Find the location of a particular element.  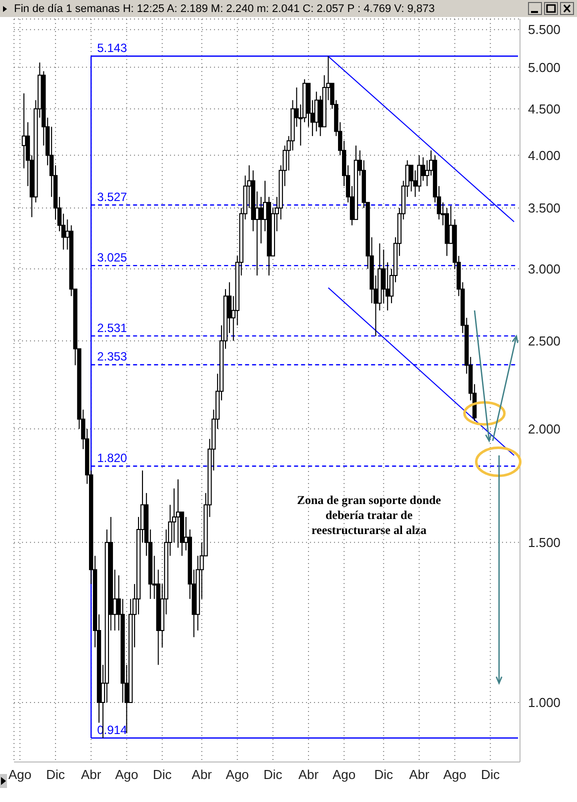

ref-line-label: 3.527 is located at coordinates (112, 197).